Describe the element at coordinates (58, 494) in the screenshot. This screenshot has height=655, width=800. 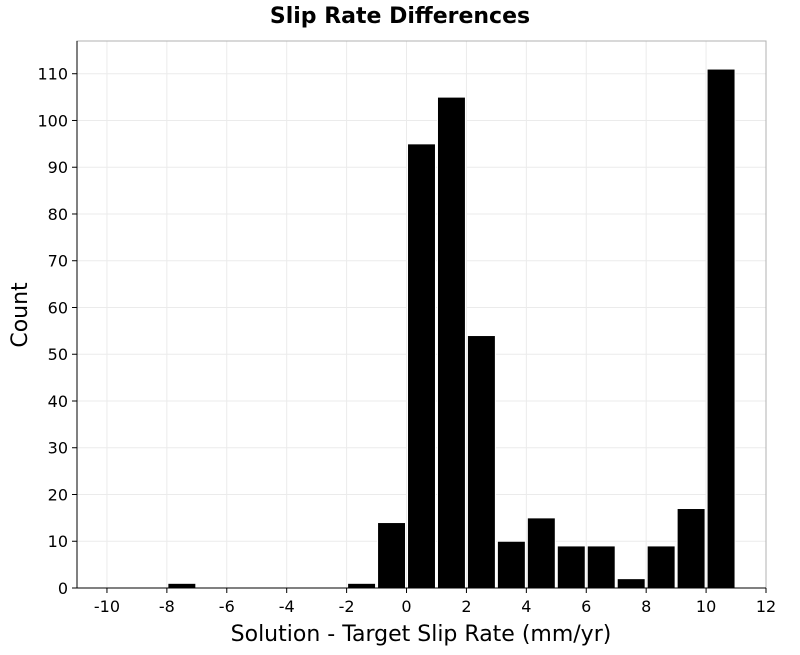
I see `y-tick-label: 20` at that location.